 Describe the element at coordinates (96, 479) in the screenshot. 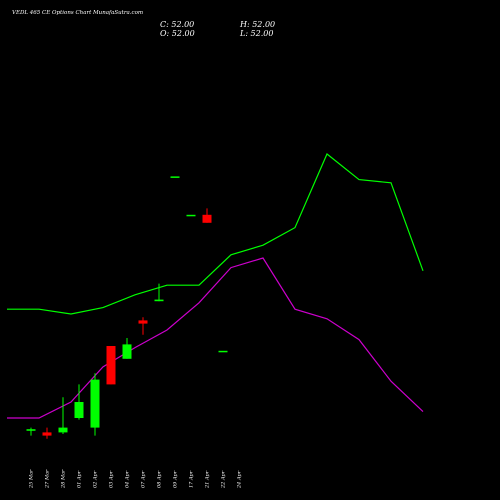

I see `x-tick-label: 02 Apr` at that location.